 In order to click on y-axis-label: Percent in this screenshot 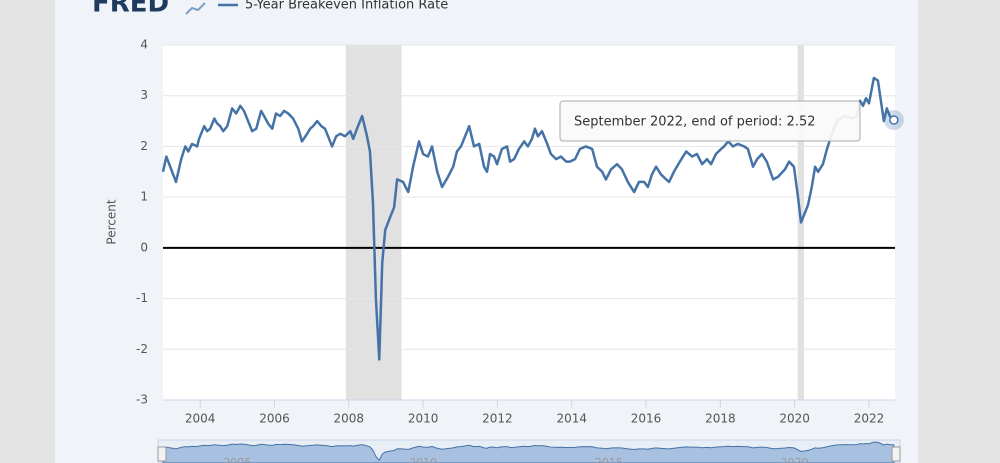, I will do `click(112, 221)`.